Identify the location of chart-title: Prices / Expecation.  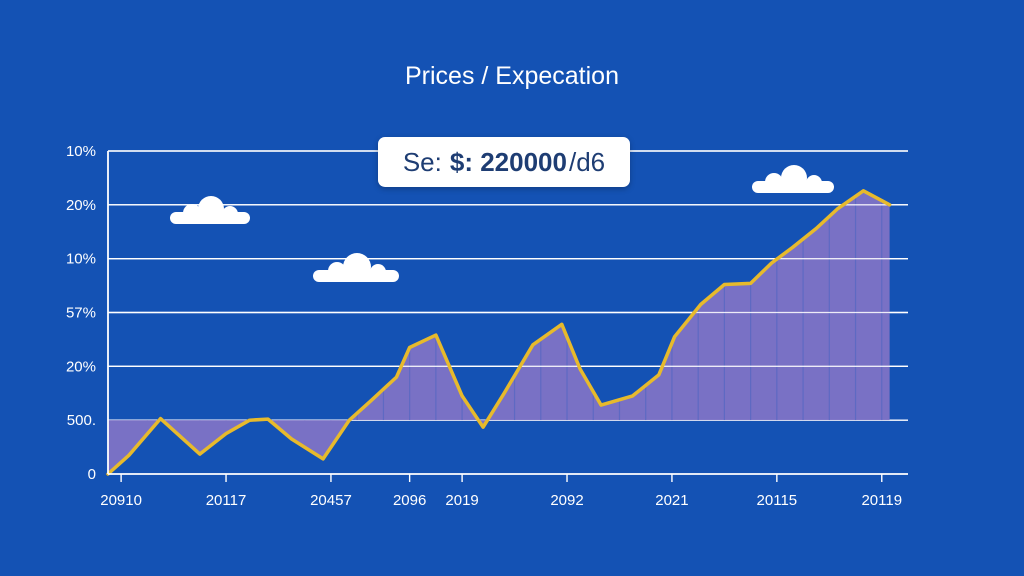
(512, 76).